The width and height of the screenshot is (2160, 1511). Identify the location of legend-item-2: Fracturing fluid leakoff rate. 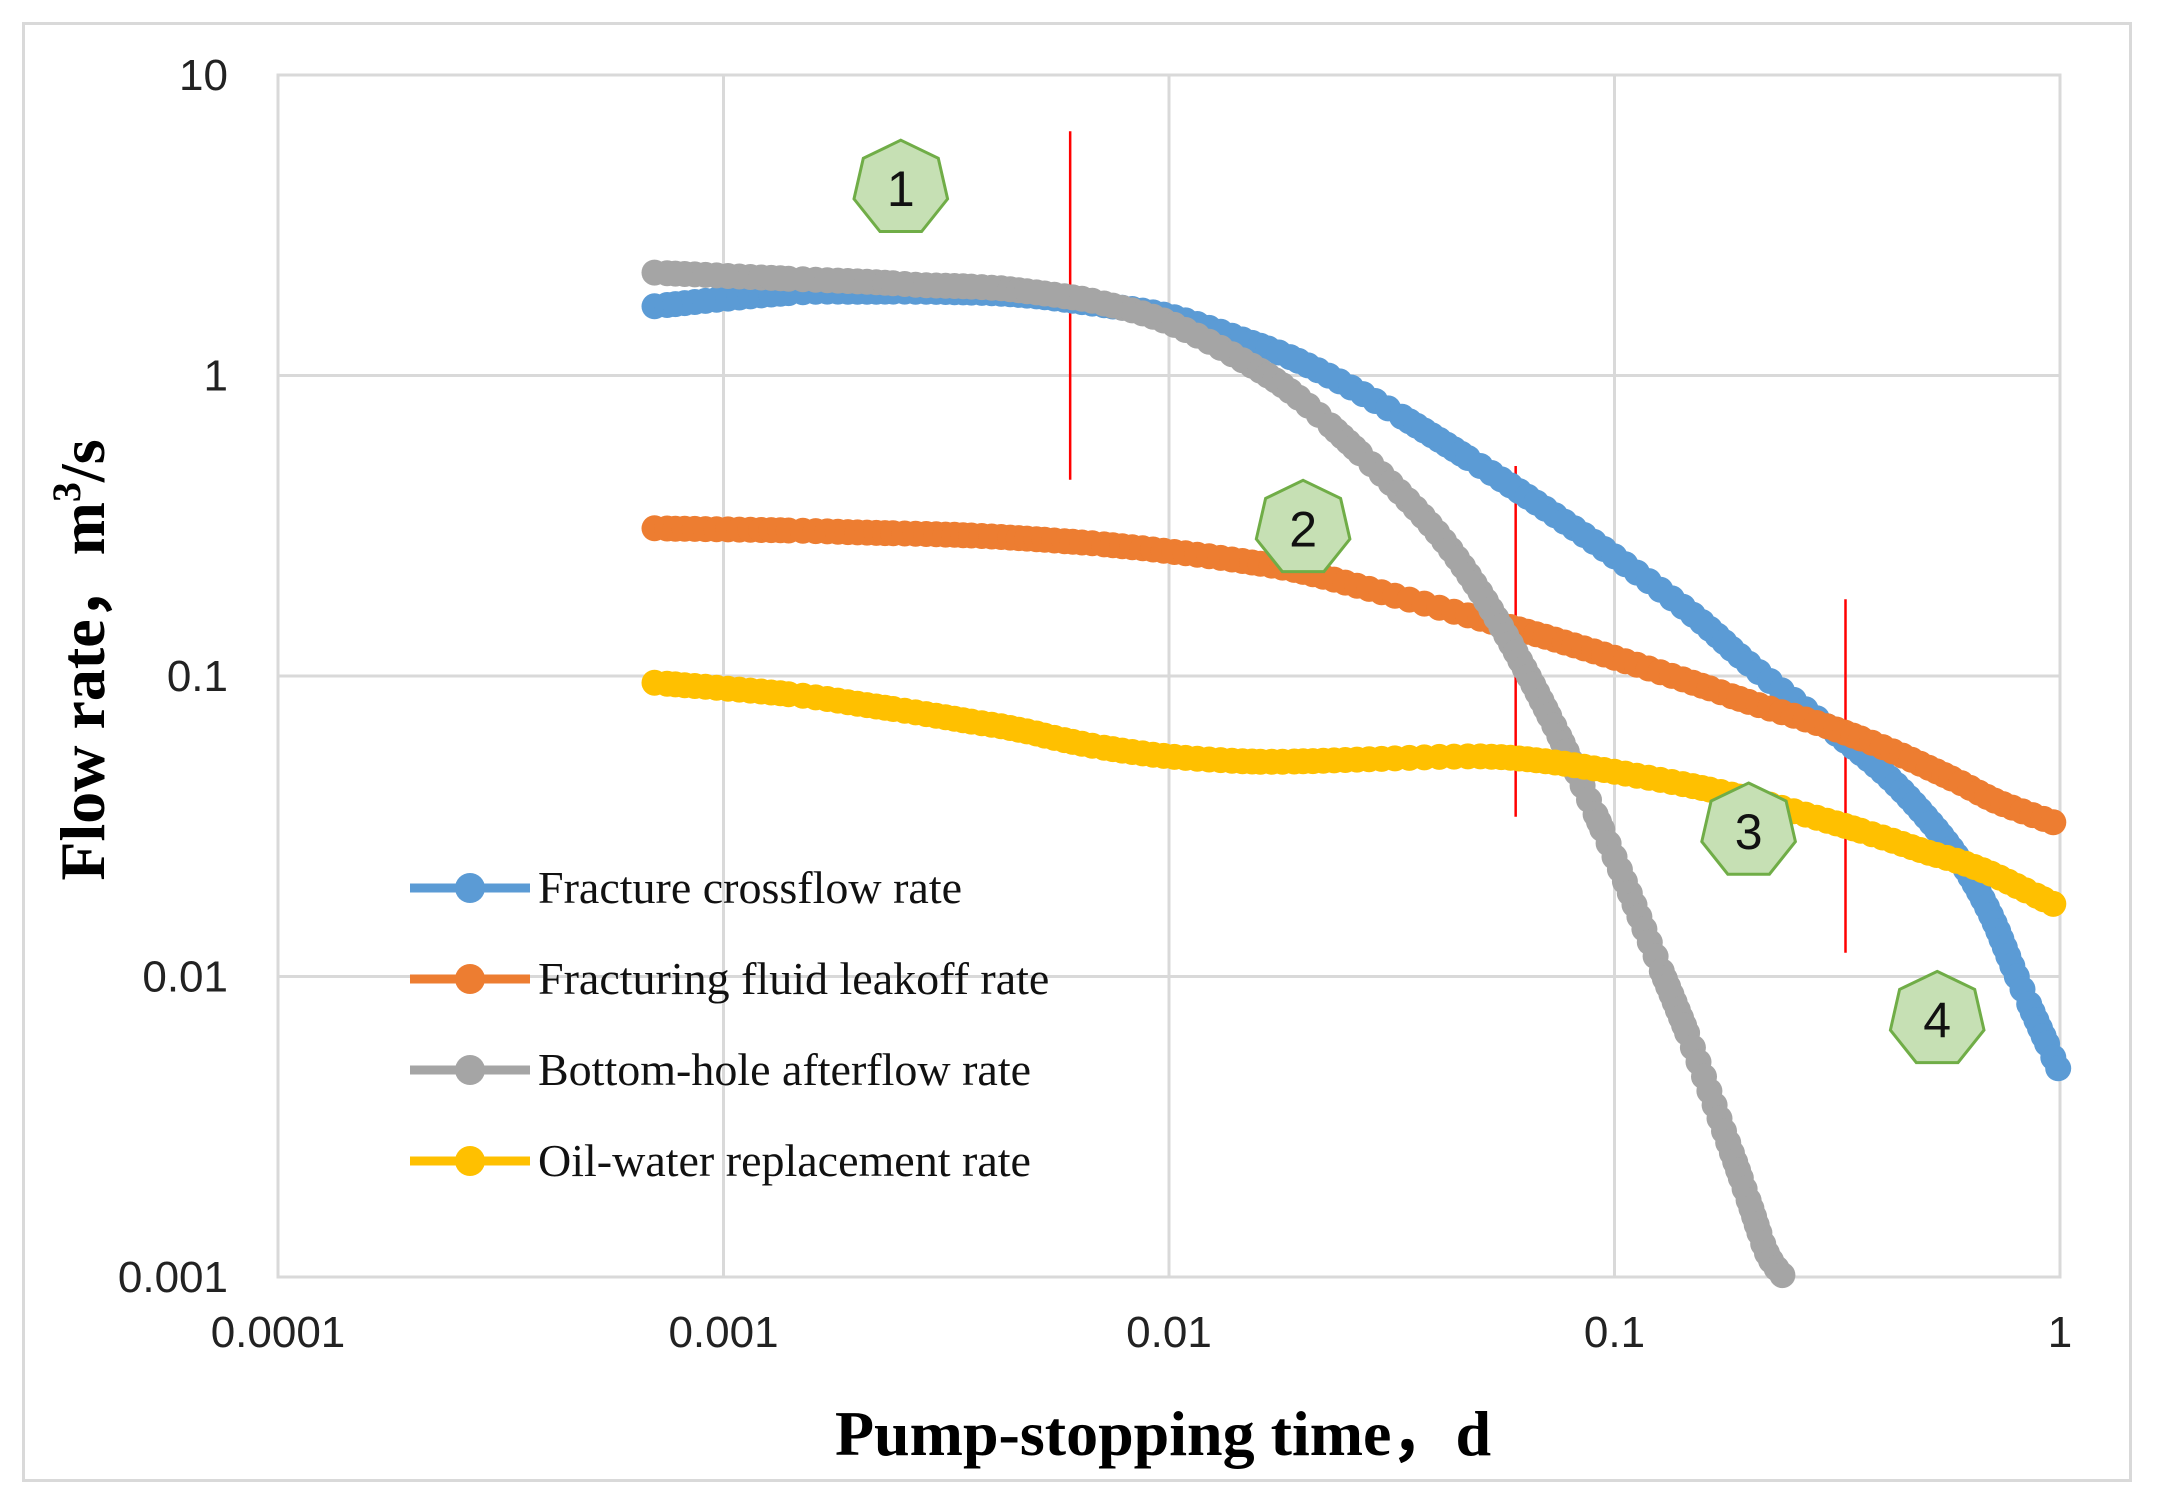
(729, 978).